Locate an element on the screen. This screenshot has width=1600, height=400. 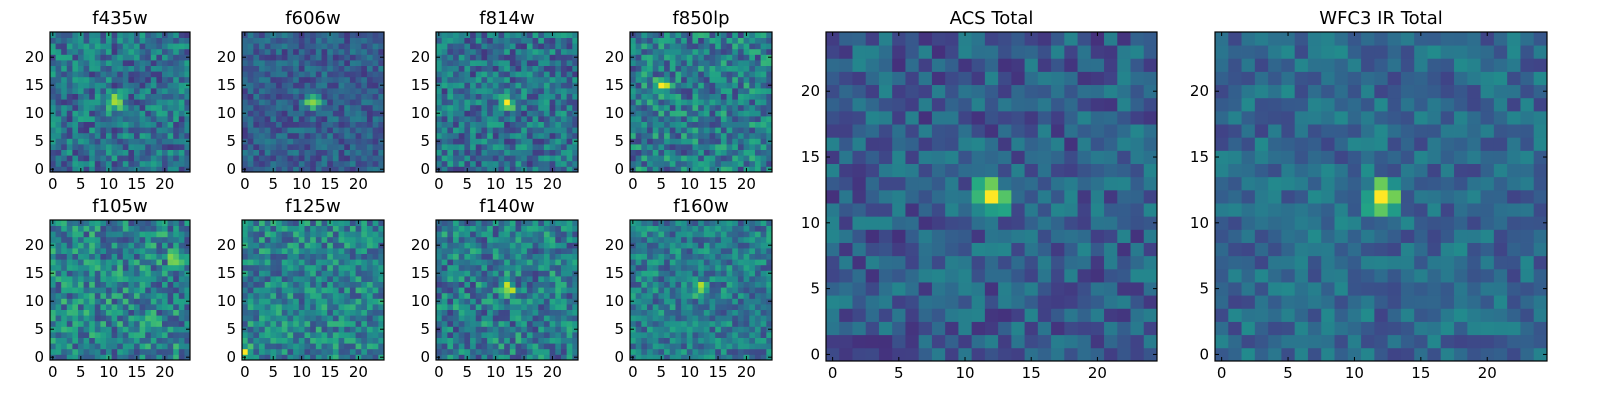
x-tick-label: 15 is located at coordinates (523, 184).